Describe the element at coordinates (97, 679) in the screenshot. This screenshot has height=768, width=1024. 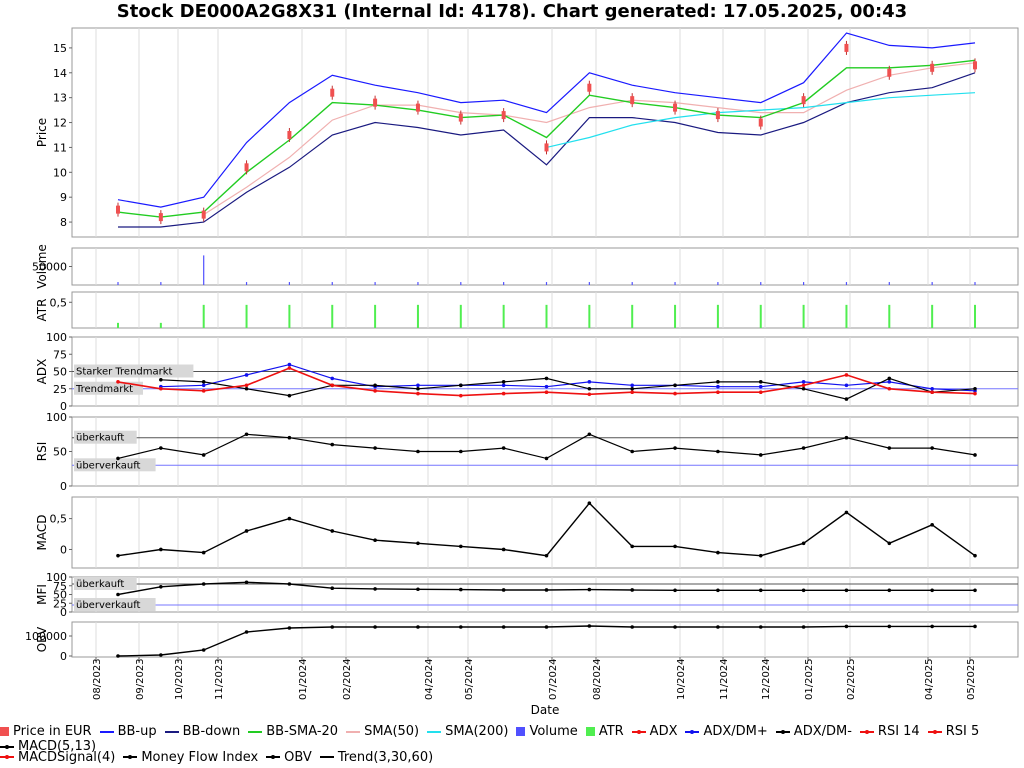
I see `x-tick-label: 08/2023` at that location.